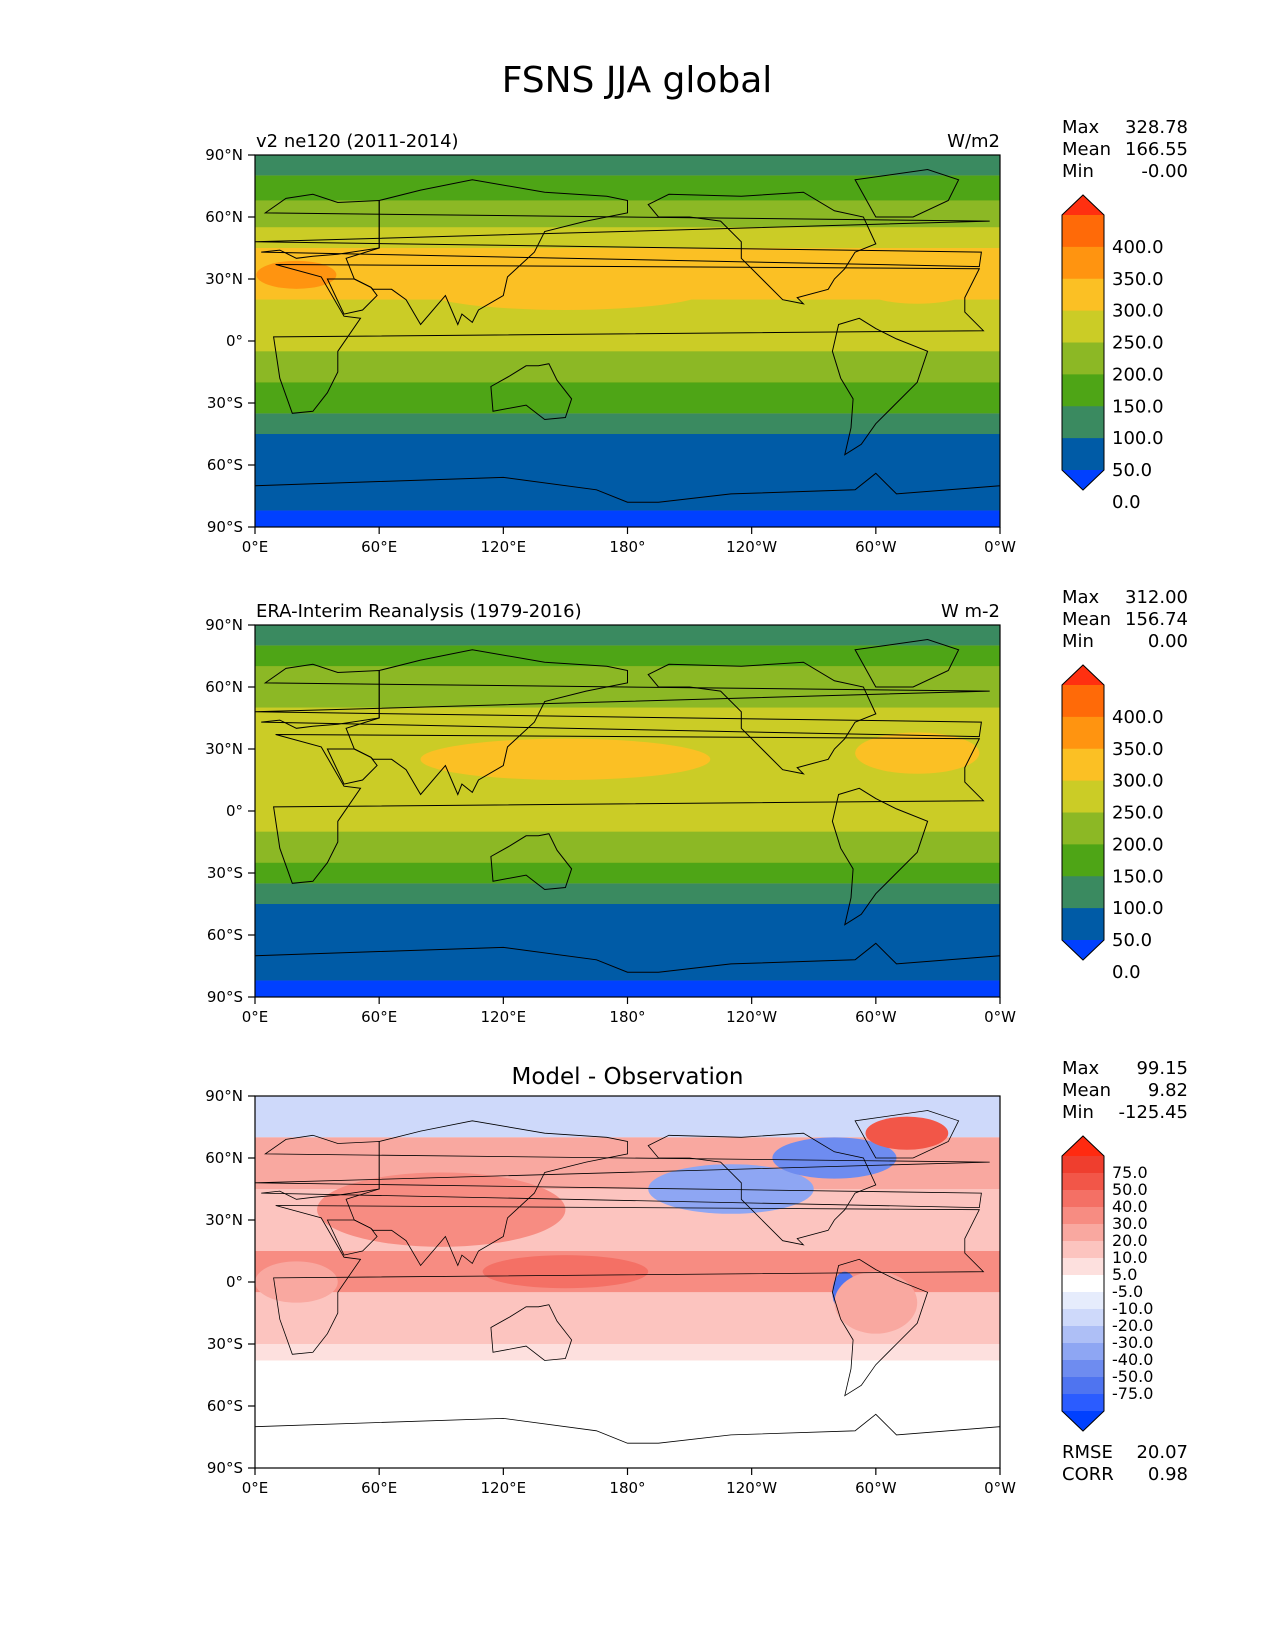  What do you see at coordinates (1138, 717) in the screenshot?
I see `colorbar-label: 400.0` at bounding box center [1138, 717].